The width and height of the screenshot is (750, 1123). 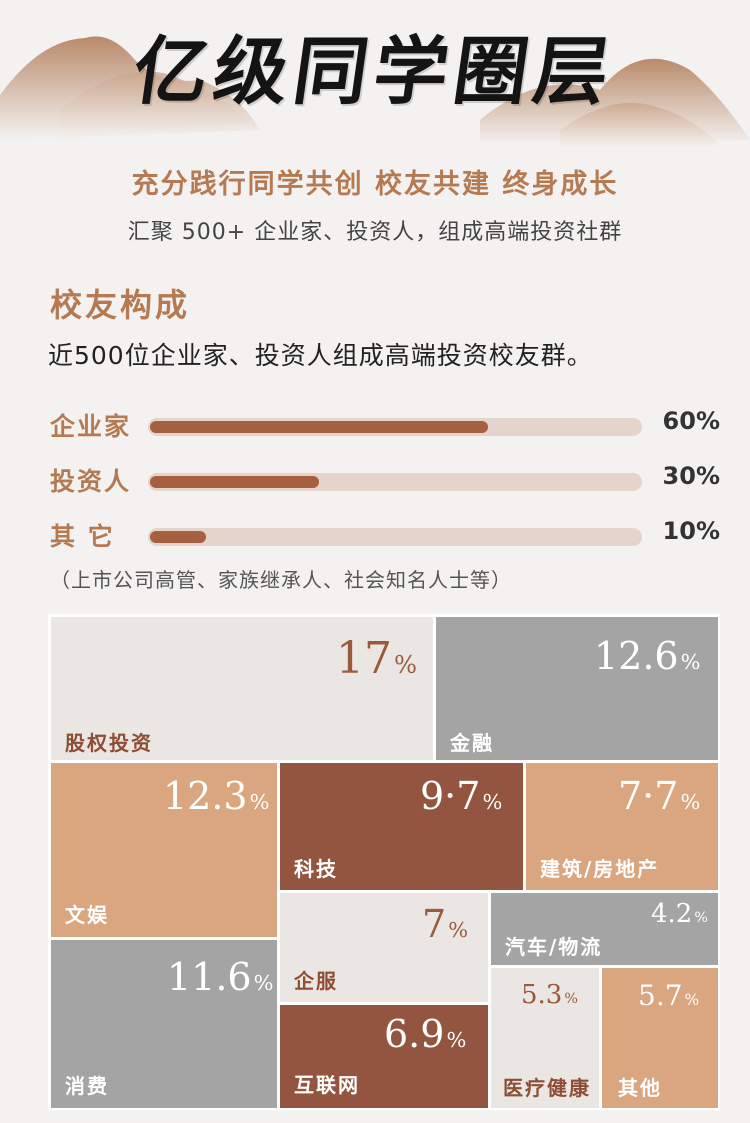 What do you see at coordinates (316, 981) in the screenshot?
I see `treemap-label: 企服` at bounding box center [316, 981].